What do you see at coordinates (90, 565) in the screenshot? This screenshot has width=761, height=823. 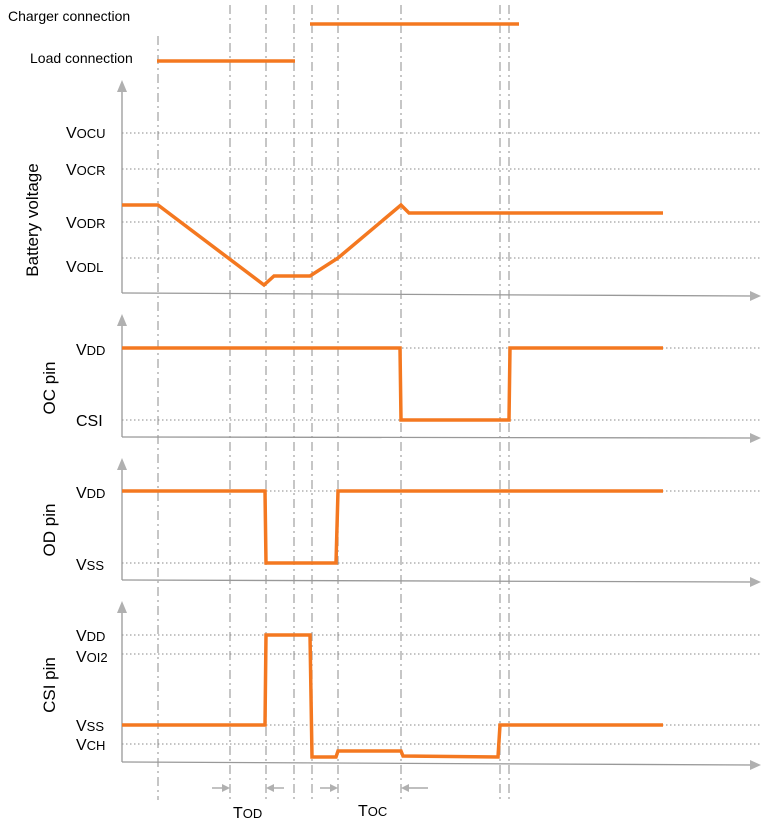 I see `od-vss-label: VSS` at bounding box center [90, 565].